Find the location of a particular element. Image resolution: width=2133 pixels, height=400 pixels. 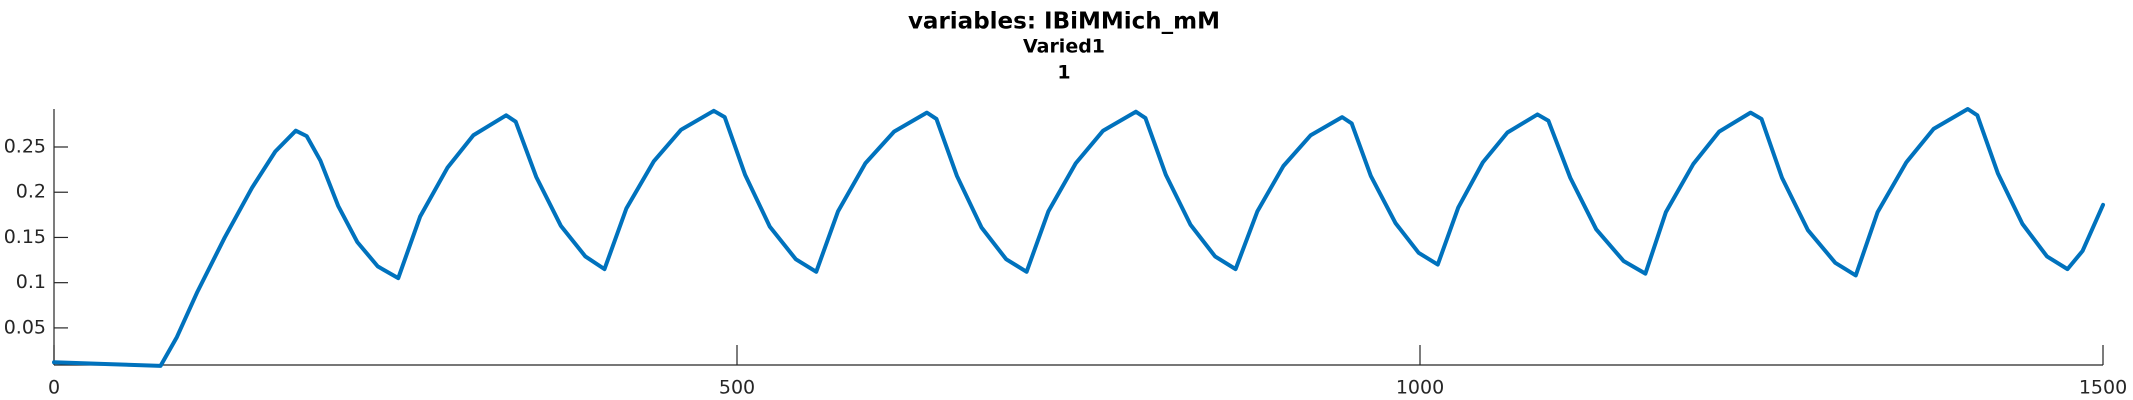

y-tick-label: 0.05 is located at coordinates (25, 327).